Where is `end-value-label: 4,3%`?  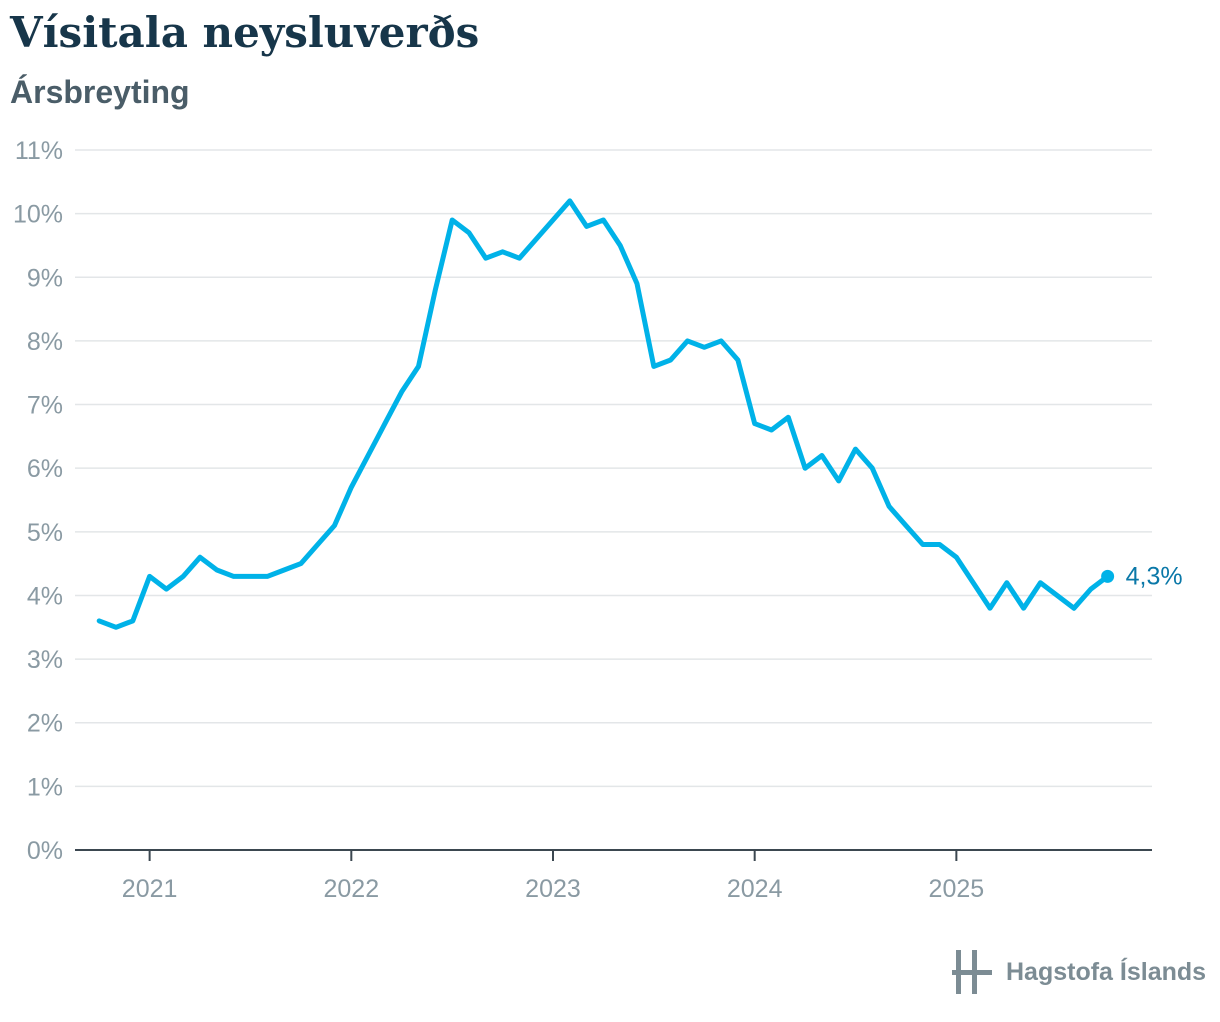
end-value-label: 4,3% is located at coordinates (1154, 576).